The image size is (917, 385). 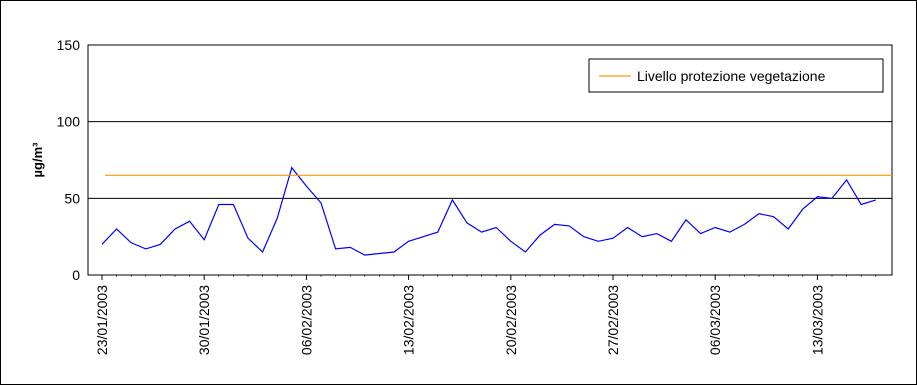 What do you see at coordinates (731, 76) in the screenshot?
I see `legend-label: Livello protezione vegetazione` at bounding box center [731, 76].